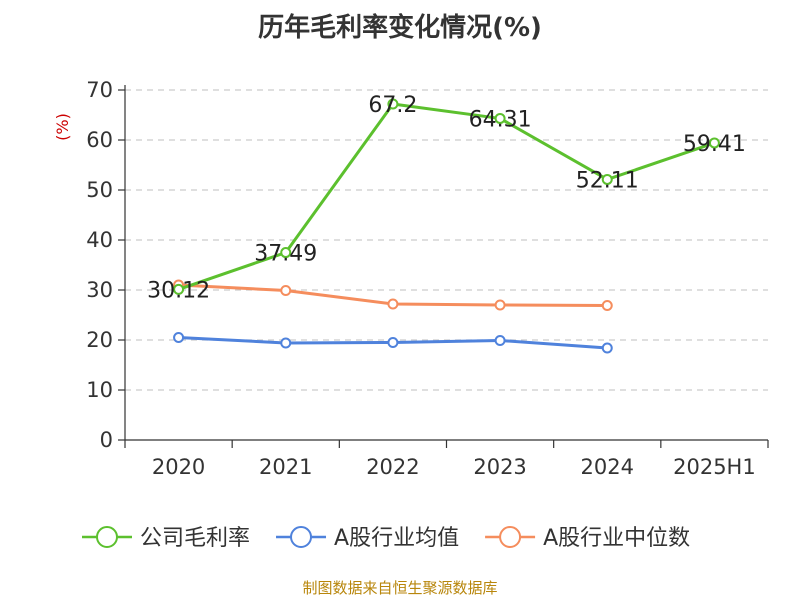 The width and height of the screenshot is (800, 600). What do you see at coordinates (399, 588) in the screenshot?
I see `source-note: 制图数据来自恒生聚源数据库` at bounding box center [399, 588].